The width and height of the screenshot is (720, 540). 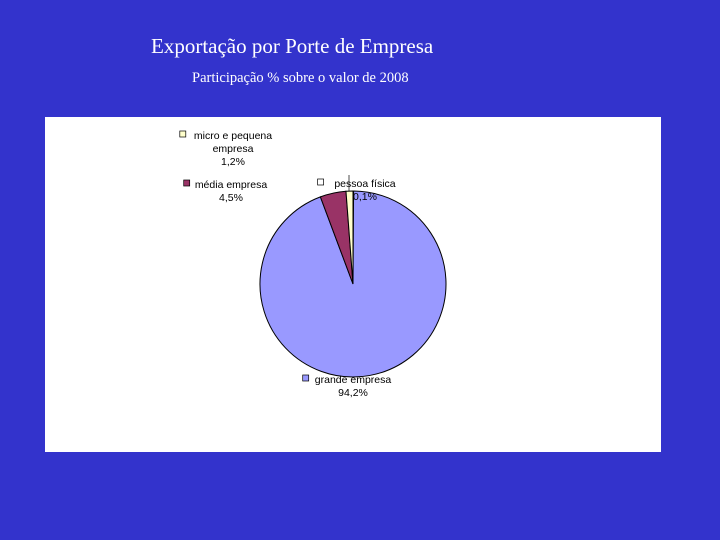 What do you see at coordinates (306, 378) in the screenshot?
I see `label-key-grande-empresa` at bounding box center [306, 378].